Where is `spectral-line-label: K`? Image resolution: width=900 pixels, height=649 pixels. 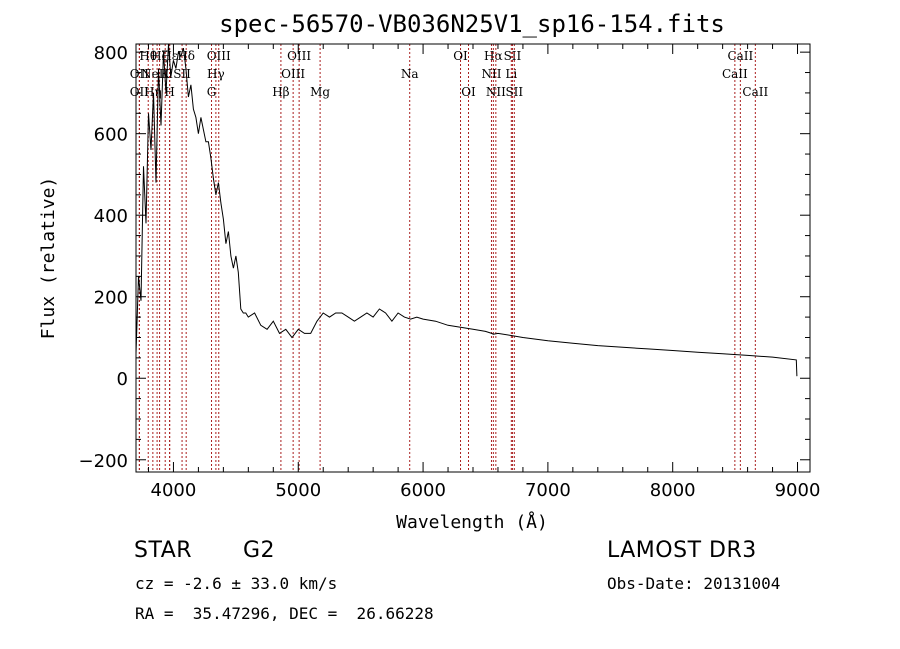
spectral-line-label: K is located at coordinates (166, 74).